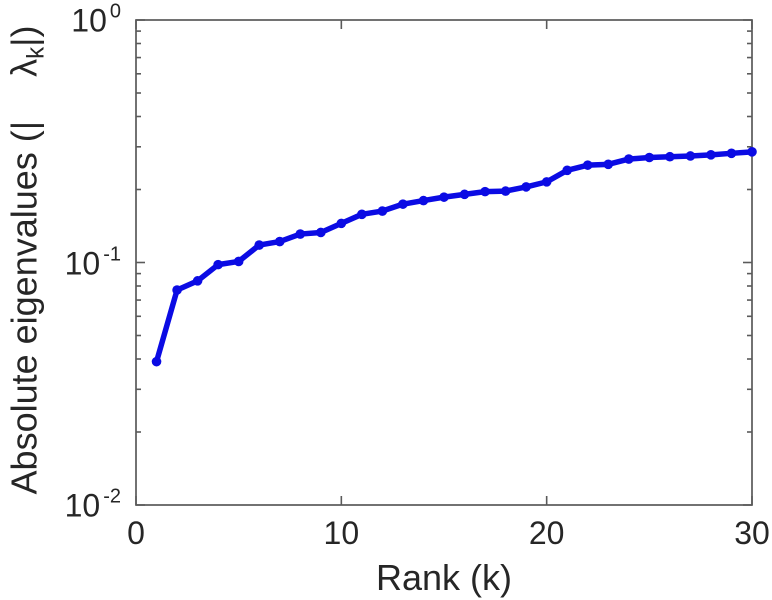 The image size is (772, 600). I want to click on x-tick-label: 20, so click(546, 533).